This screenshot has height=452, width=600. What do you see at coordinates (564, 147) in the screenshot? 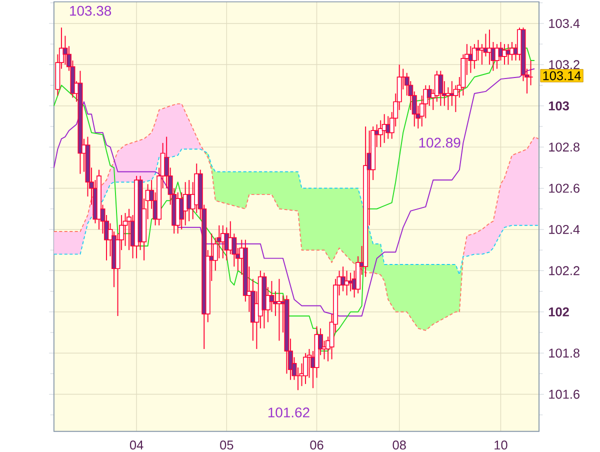
I see `y-tick-label: 102.8` at bounding box center [564, 147].